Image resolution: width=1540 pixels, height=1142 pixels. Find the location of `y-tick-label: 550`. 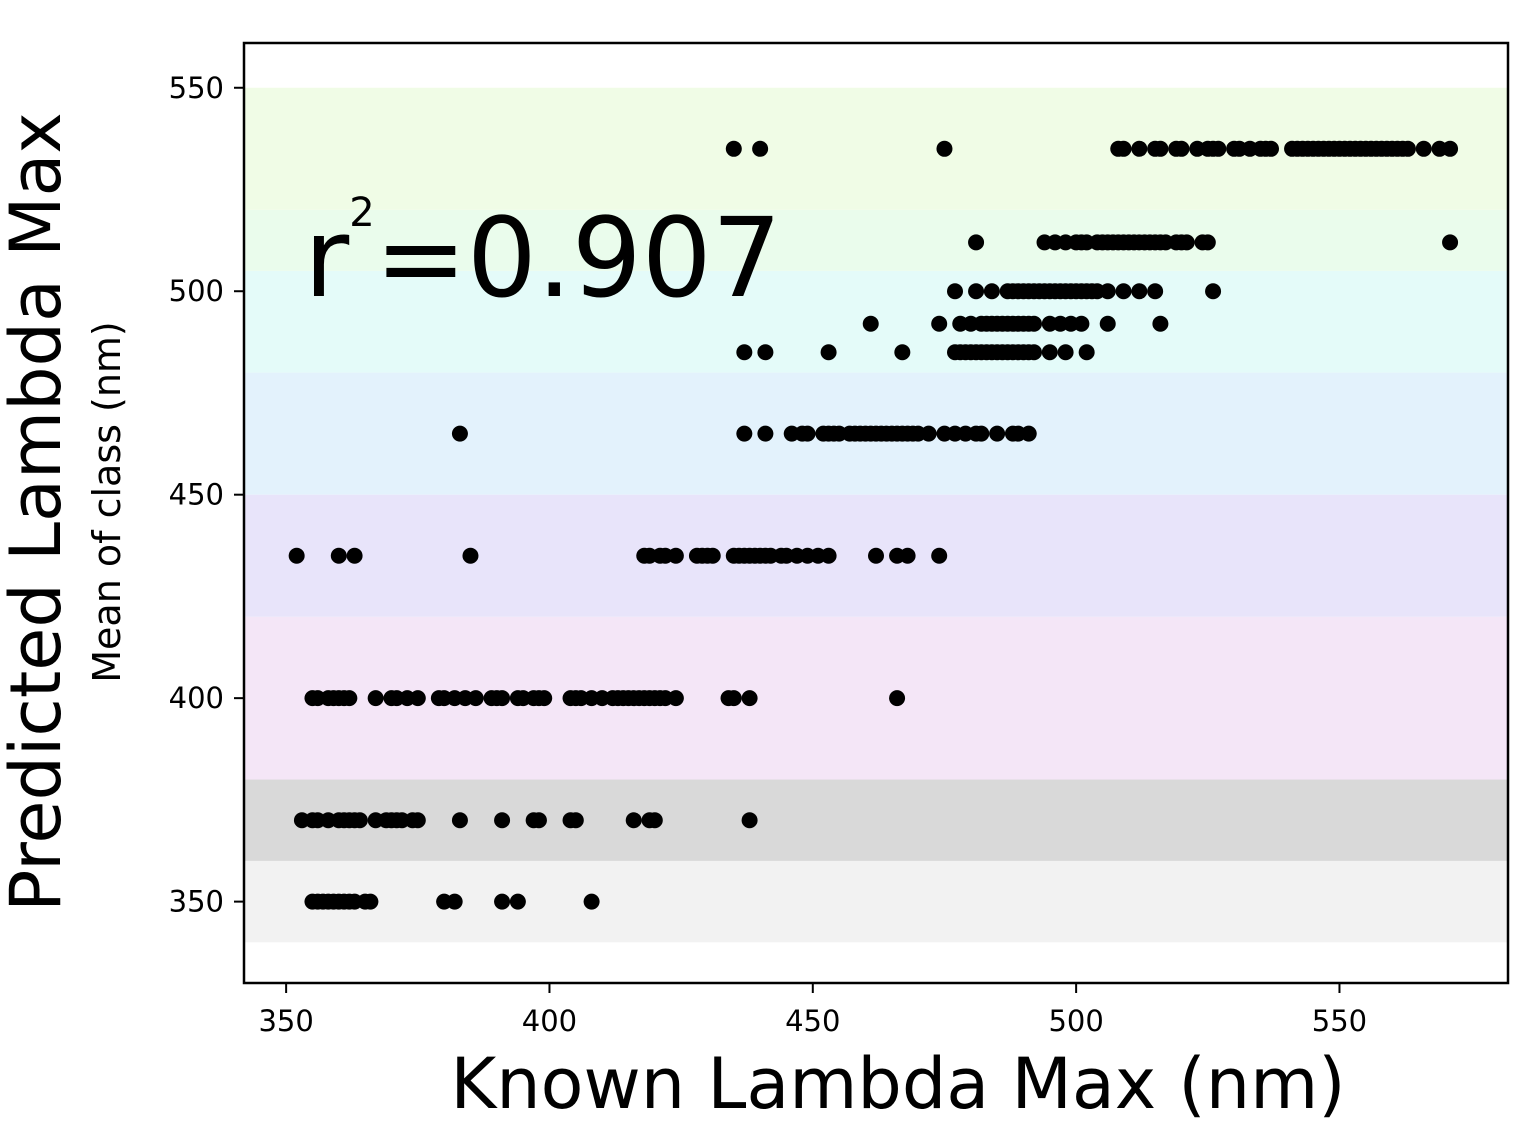

y-tick-label: 550 is located at coordinates (196, 88).